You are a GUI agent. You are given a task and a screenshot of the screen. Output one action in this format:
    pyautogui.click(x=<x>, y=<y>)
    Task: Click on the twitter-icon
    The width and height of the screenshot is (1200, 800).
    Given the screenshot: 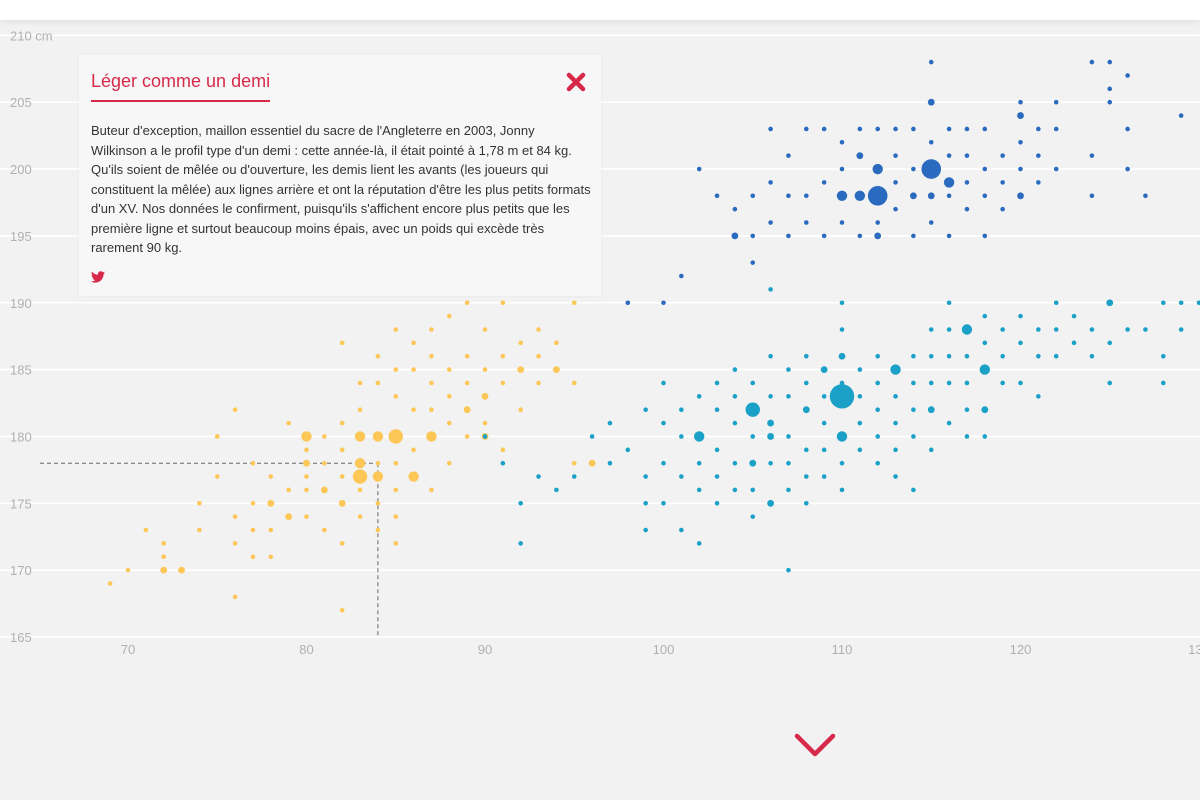 What is the action you would take?
    pyautogui.click(x=98, y=276)
    